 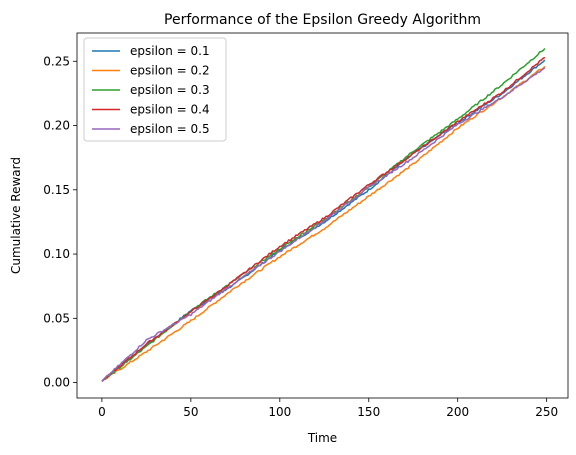 What do you see at coordinates (60, 222) in the screenshot?
I see `y-axis: 0.00 0.05 0.10 0.15 0.20 0.25` at bounding box center [60, 222].